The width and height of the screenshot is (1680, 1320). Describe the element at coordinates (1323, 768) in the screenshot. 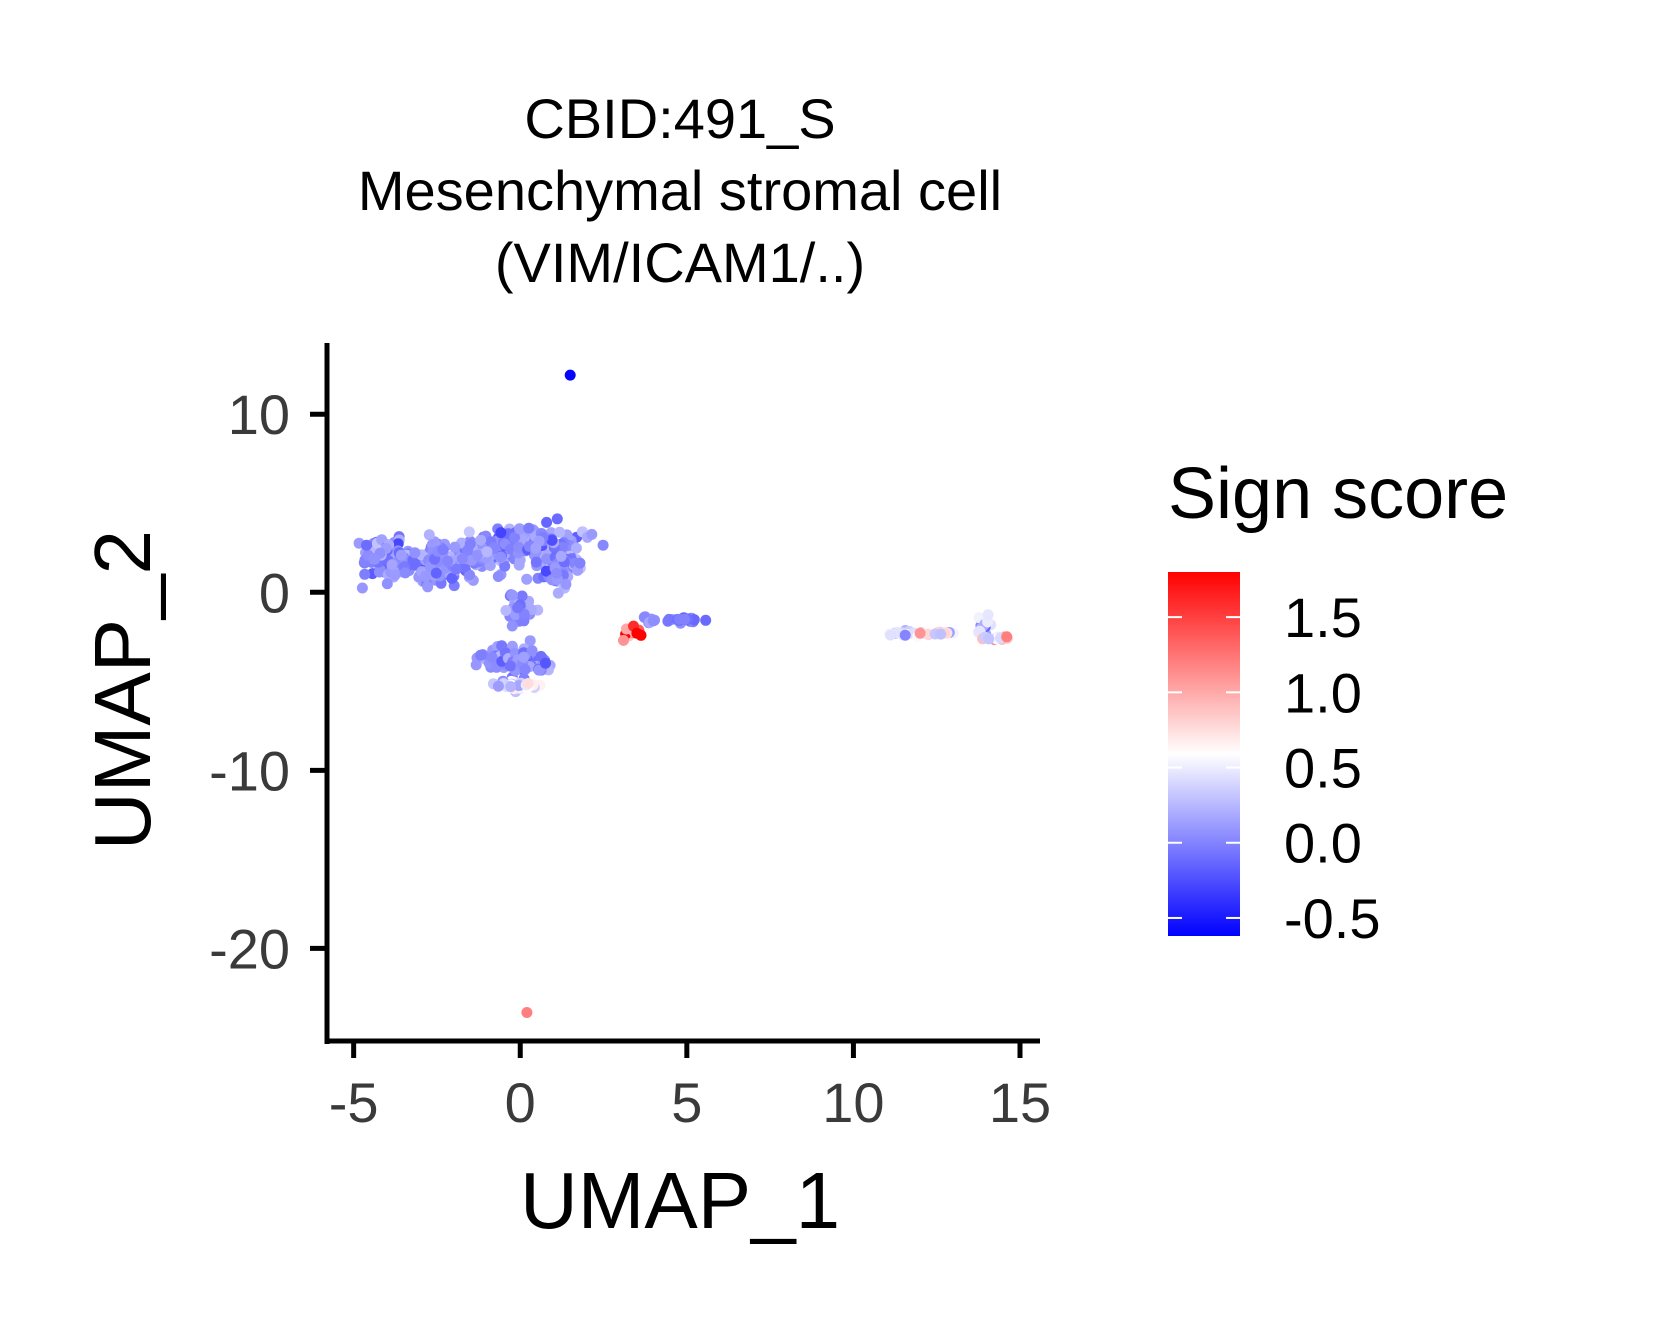

I see `colorbar-tick-label: 0.5` at that location.